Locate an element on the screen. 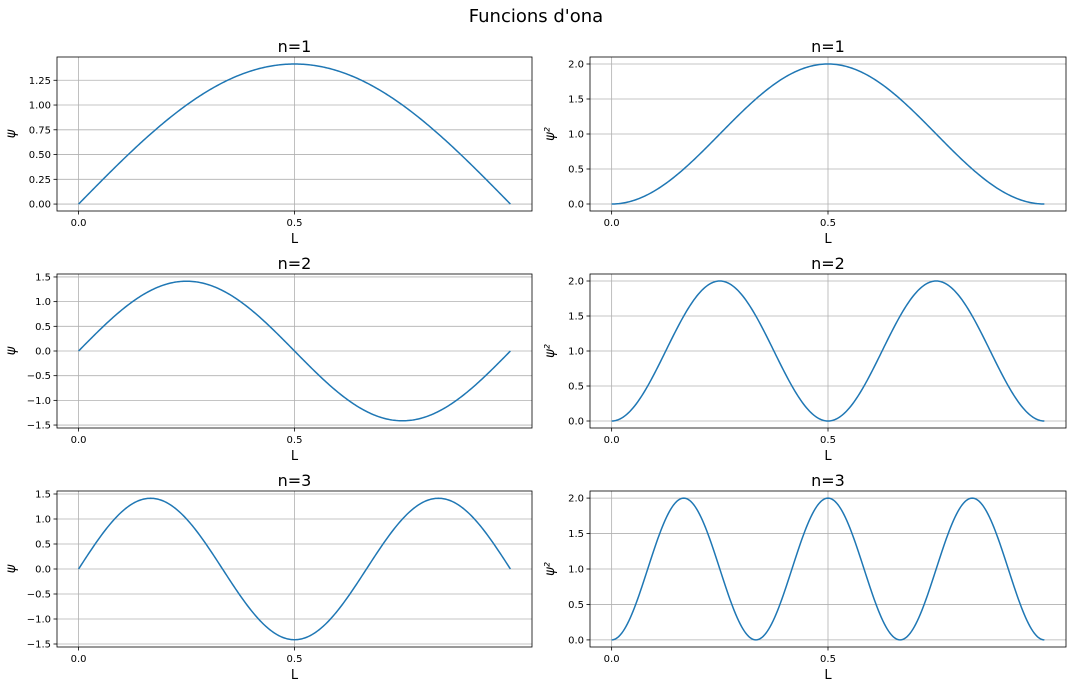  y-tick-label: 0.25 is located at coordinates (40, 180).